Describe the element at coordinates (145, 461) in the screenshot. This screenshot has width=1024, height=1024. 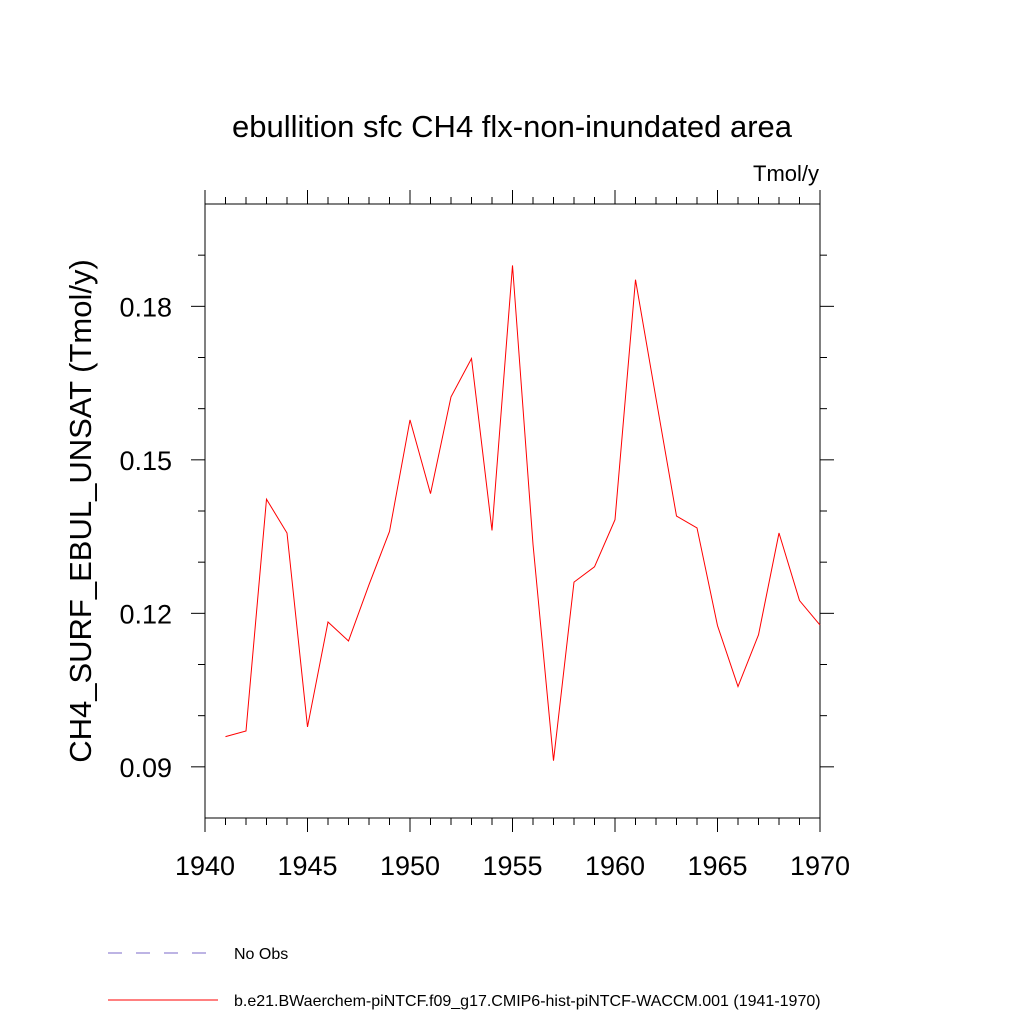
I see `y-tick-label: 0.15` at that location.